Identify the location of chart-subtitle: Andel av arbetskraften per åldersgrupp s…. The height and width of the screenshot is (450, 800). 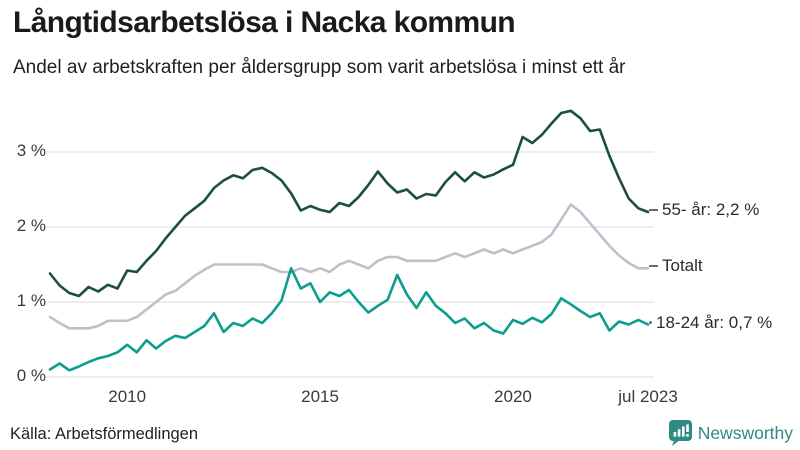
(319, 67).